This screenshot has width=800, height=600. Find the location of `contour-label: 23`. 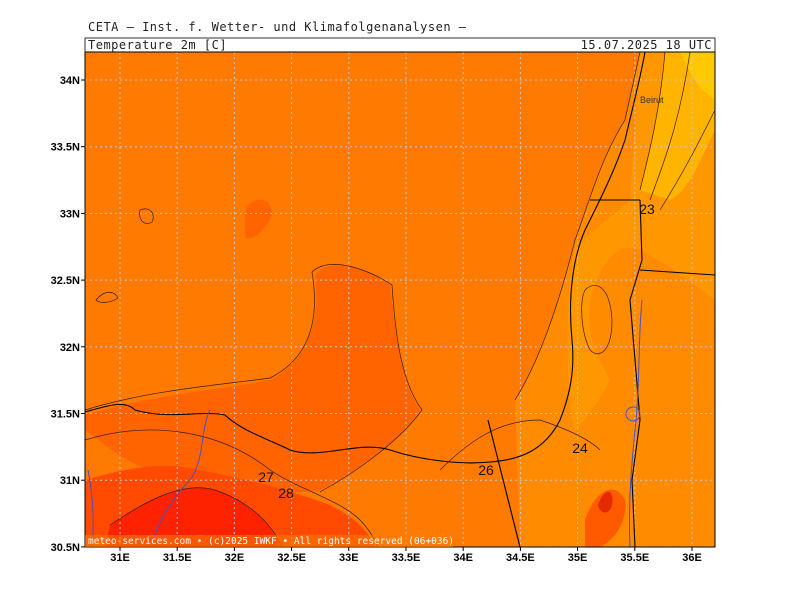

contour-label: 23 is located at coordinates (647, 209).